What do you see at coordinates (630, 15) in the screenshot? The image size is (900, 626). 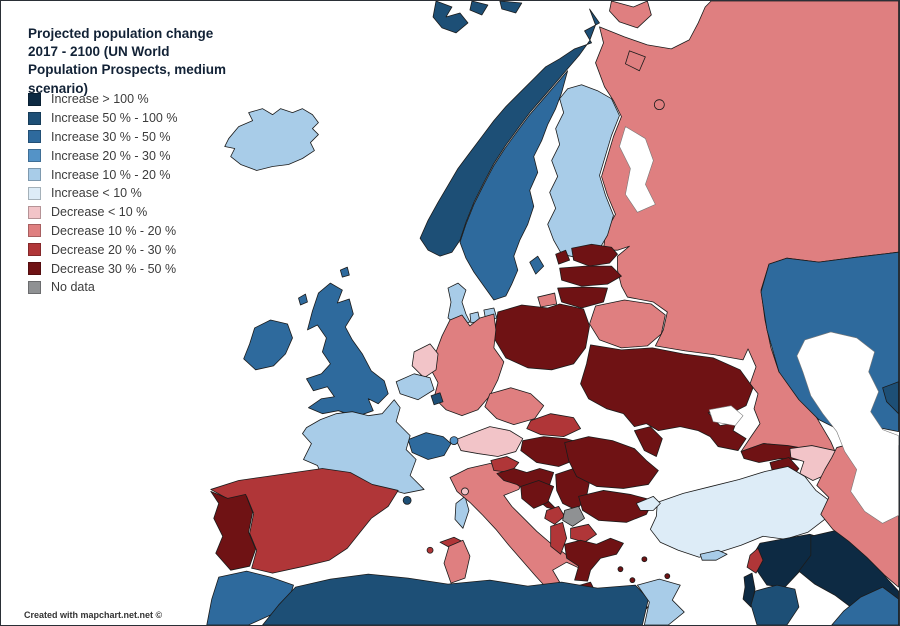 I see `country-russia-novaya-zemlya` at bounding box center [630, 15].